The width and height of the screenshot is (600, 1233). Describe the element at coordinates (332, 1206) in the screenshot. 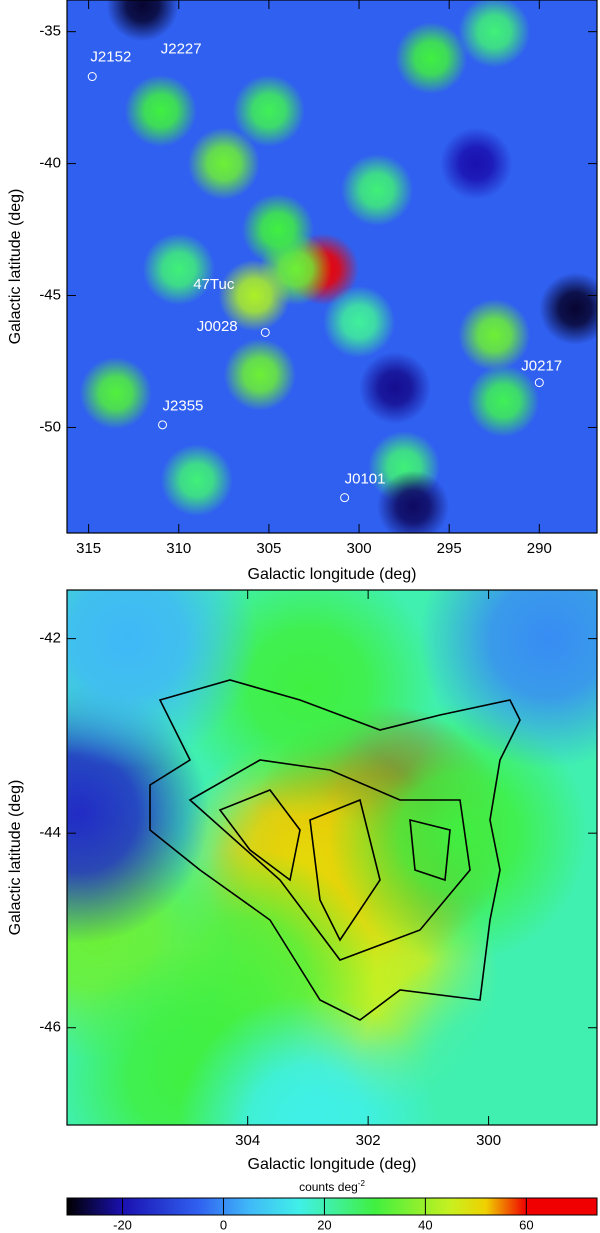

I see `colorbar` at that location.